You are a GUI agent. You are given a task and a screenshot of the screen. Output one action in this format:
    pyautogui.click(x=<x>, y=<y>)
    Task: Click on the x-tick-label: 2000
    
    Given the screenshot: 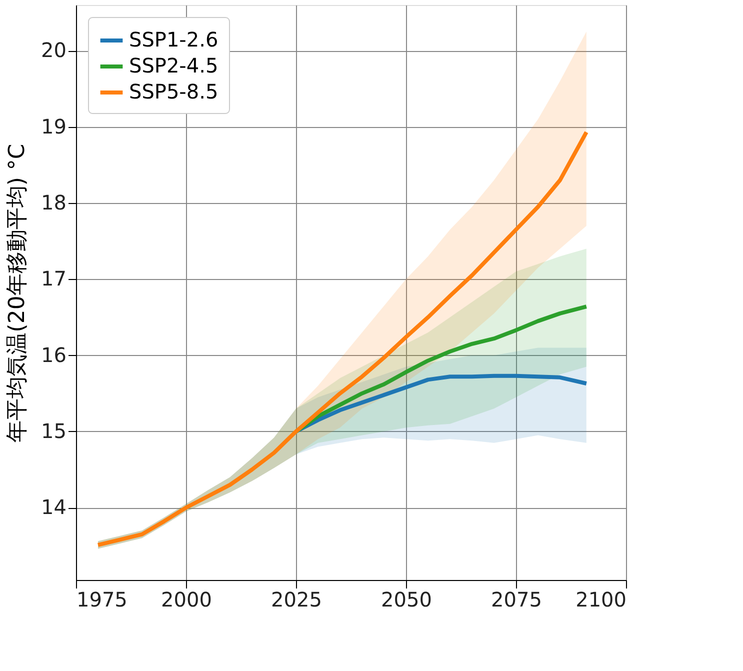 What is the action you would take?
    pyautogui.click(x=186, y=600)
    